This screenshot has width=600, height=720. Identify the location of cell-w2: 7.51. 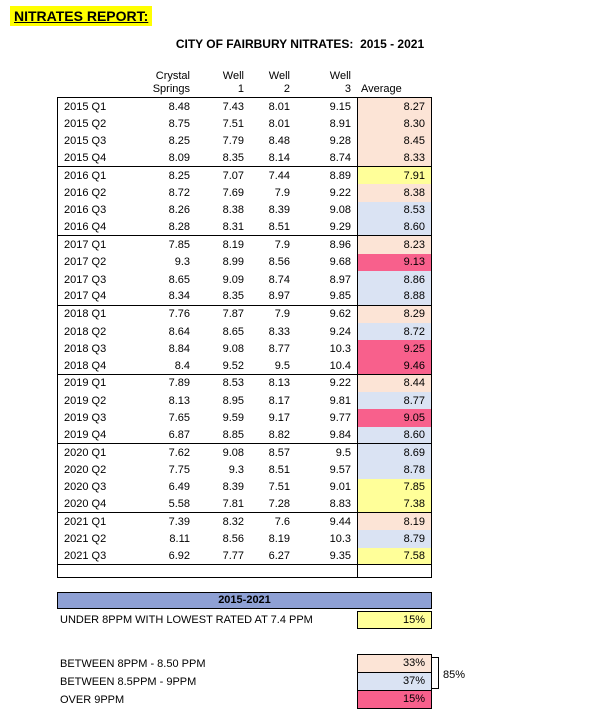
(279, 487).